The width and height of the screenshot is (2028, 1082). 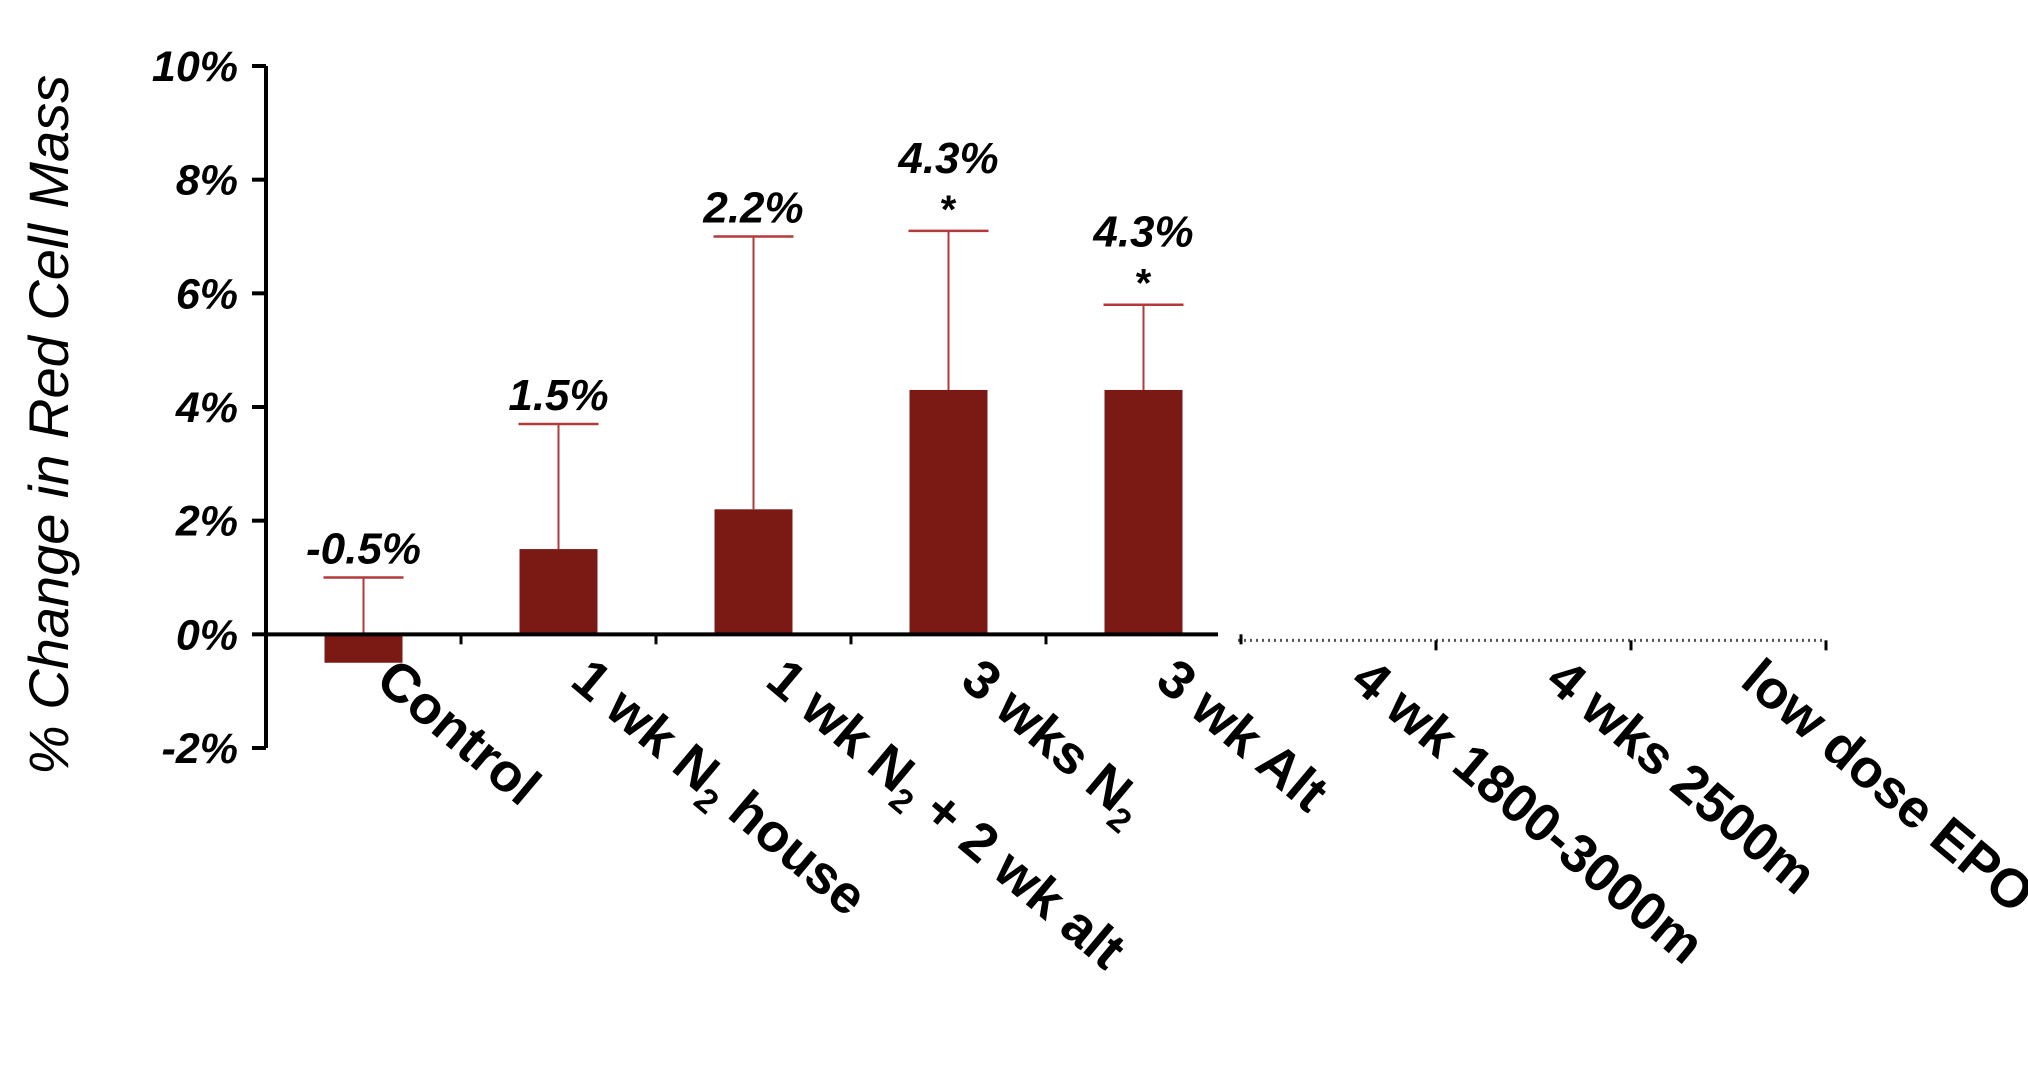 I want to click on y-axis: 10% 8% 6% 4% 2% 0% -2%, so click(x=210, y=408).